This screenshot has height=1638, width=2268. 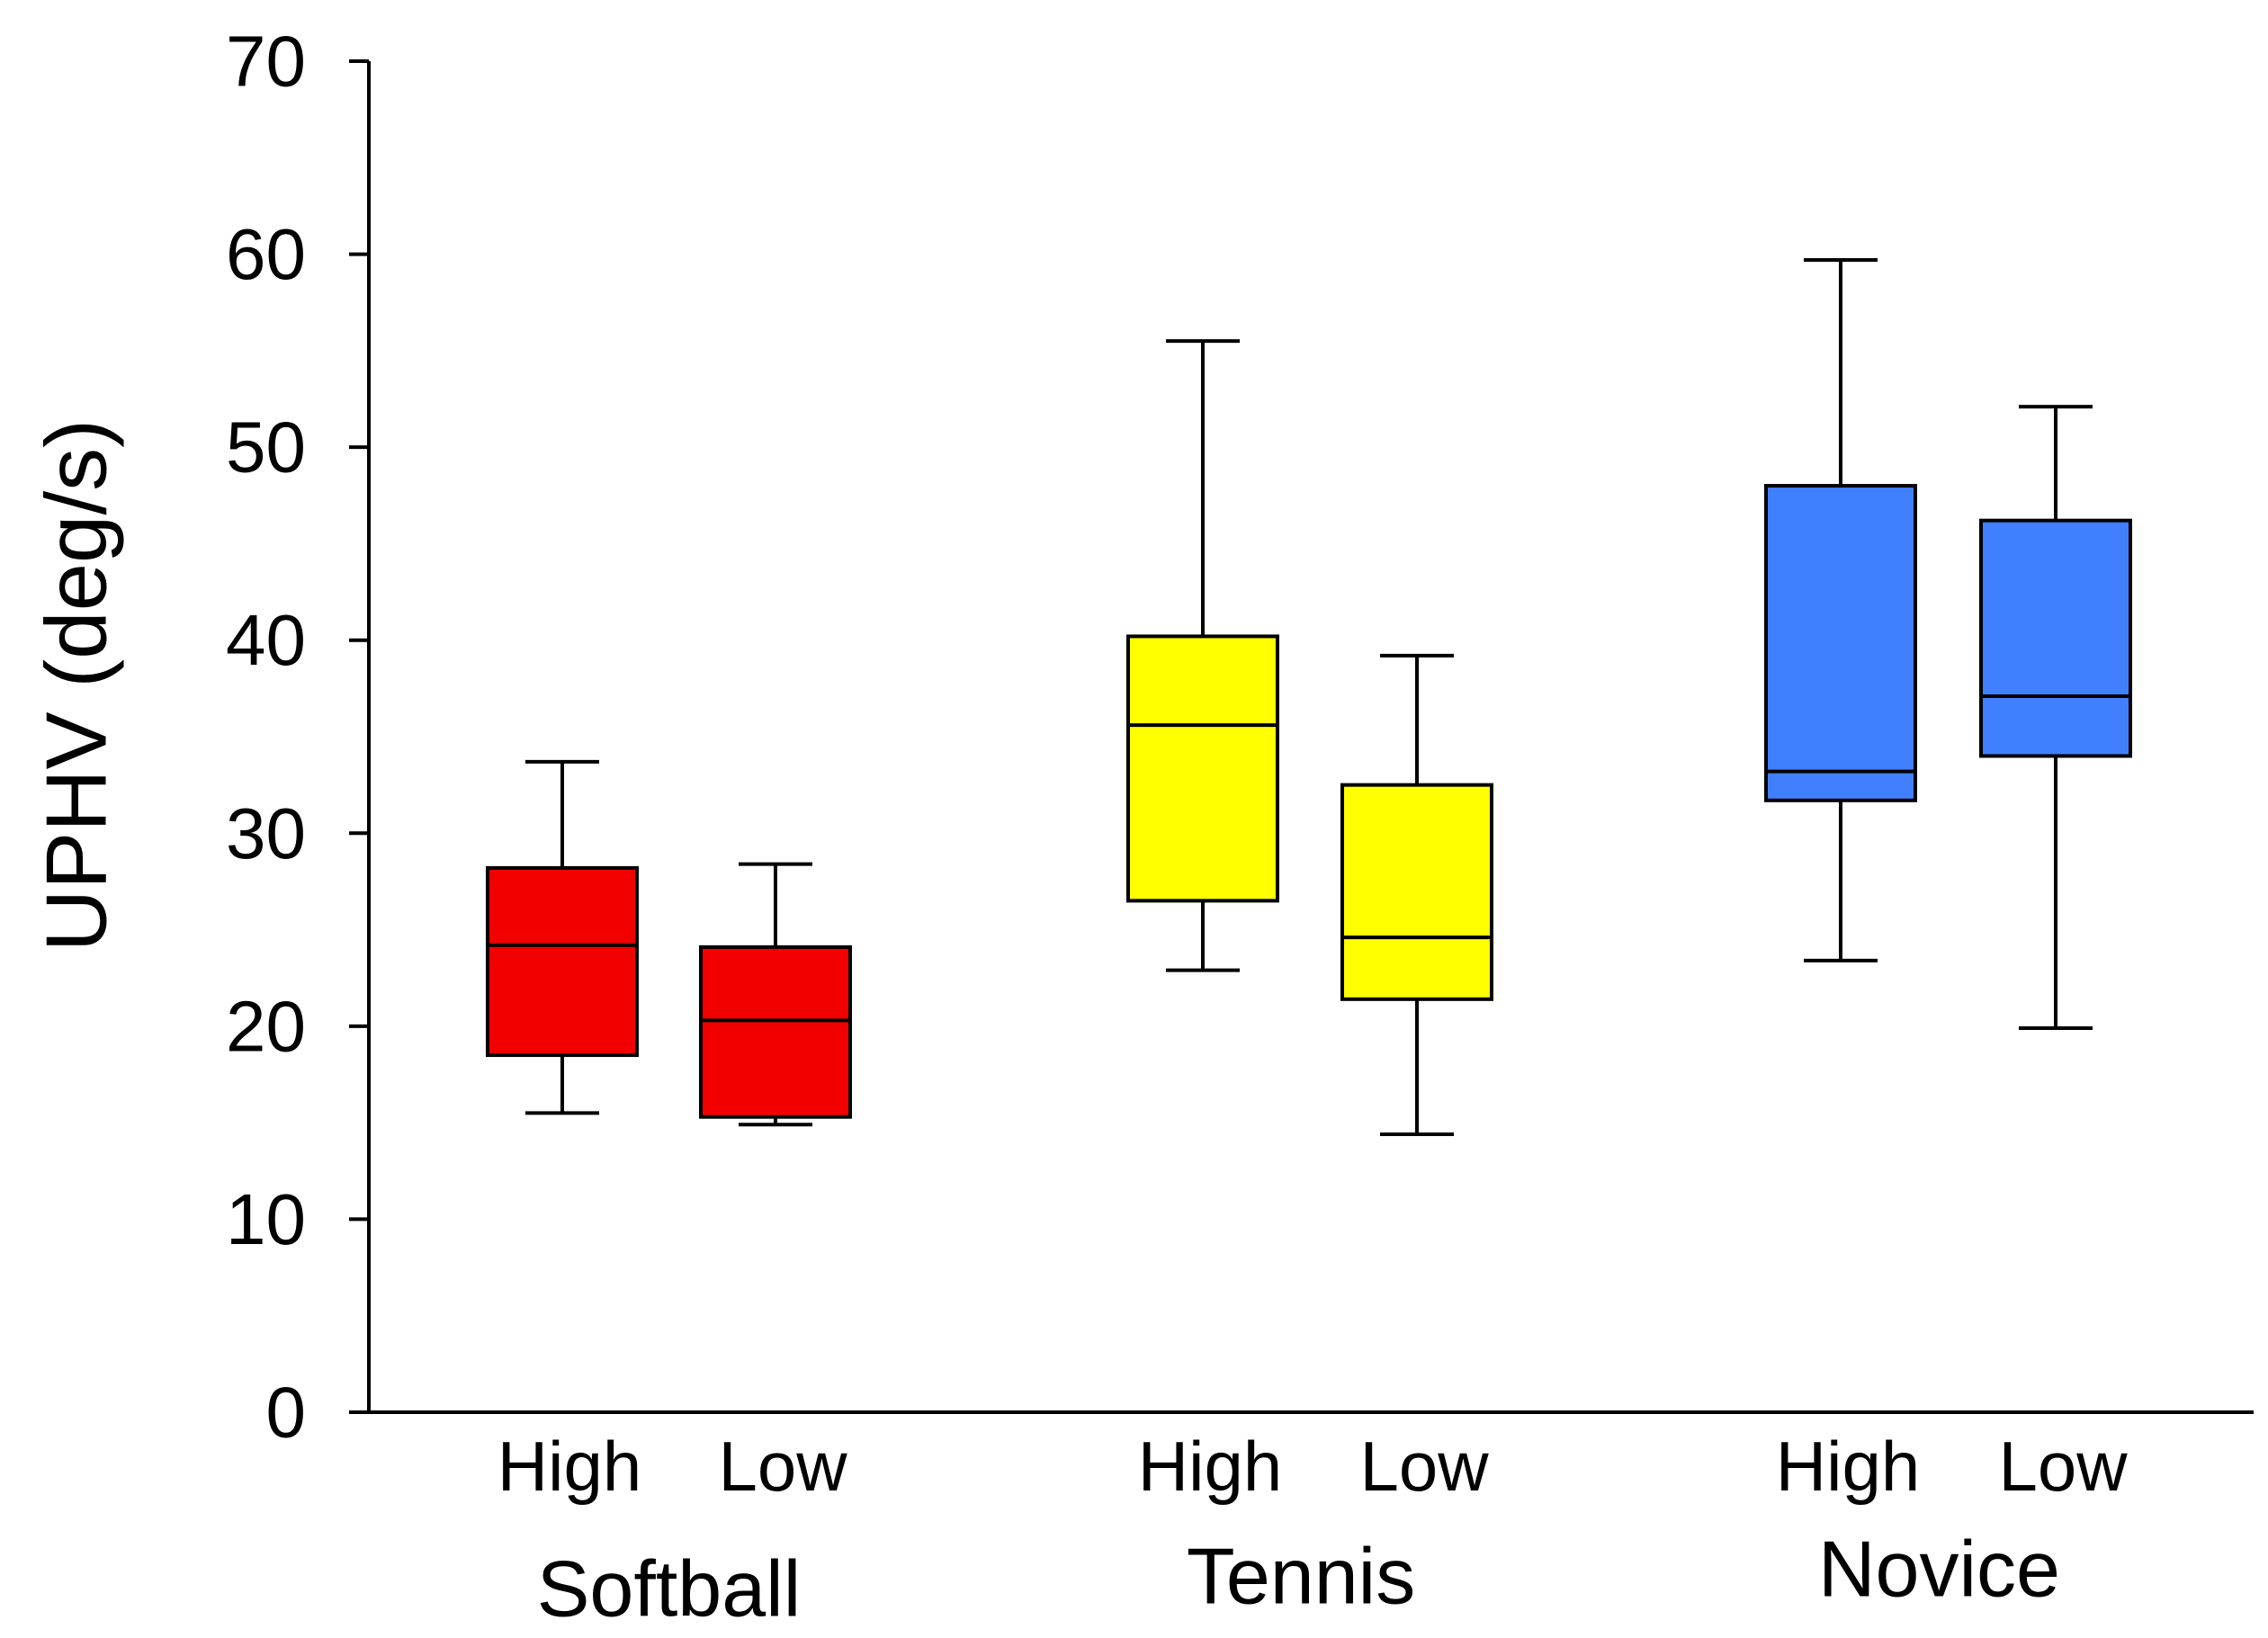 What do you see at coordinates (266, 640) in the screenshot?
I see `y-tick-label: 40` at bounding box center [266, 640].